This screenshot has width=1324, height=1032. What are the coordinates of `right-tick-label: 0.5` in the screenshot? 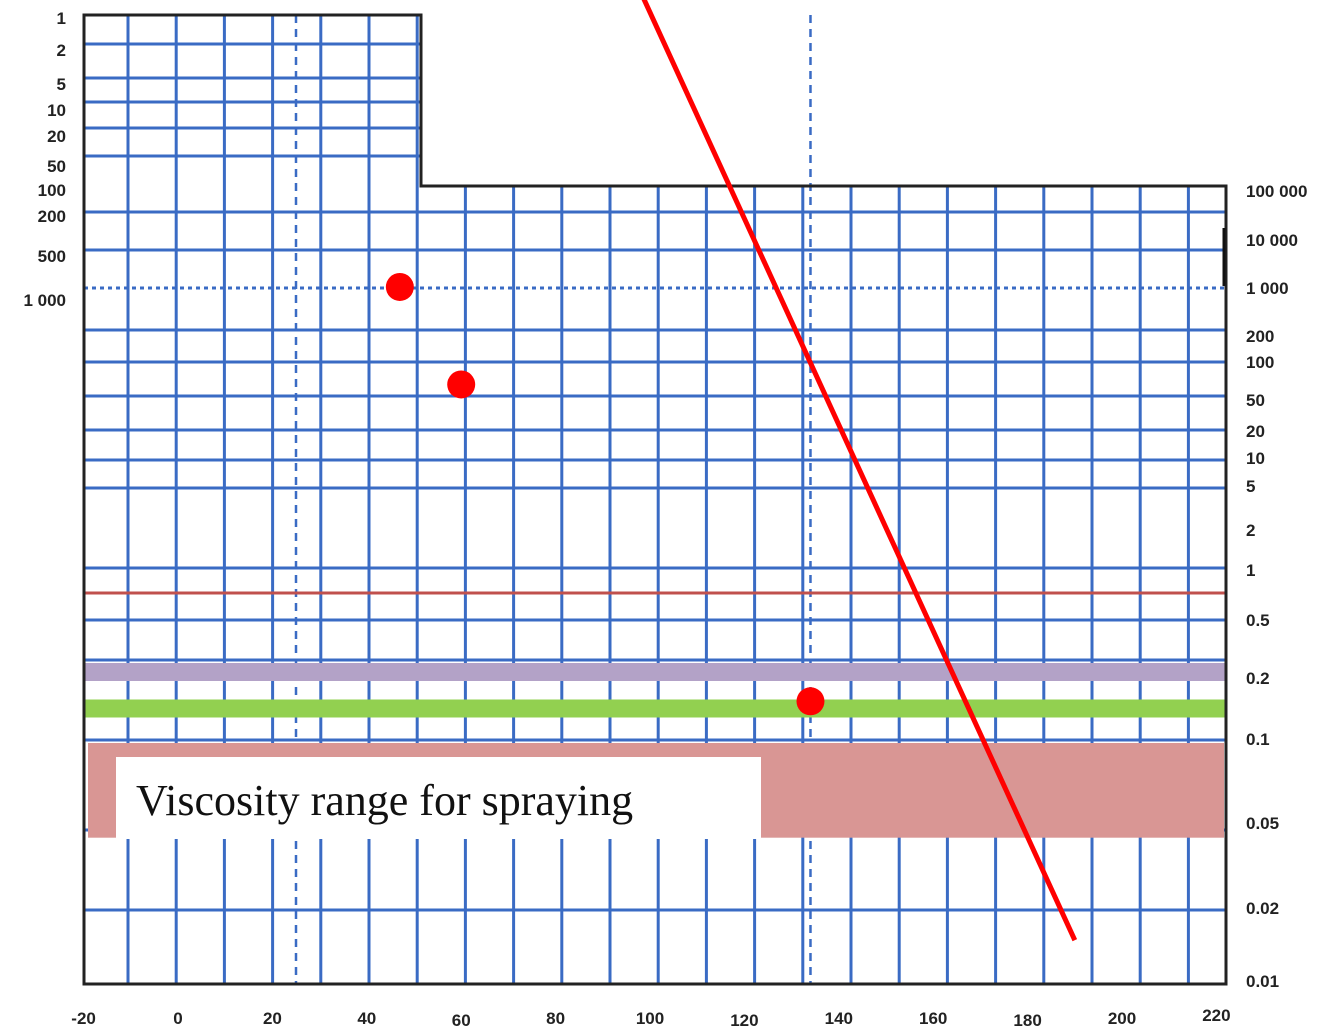 It's located at (1258, 620).